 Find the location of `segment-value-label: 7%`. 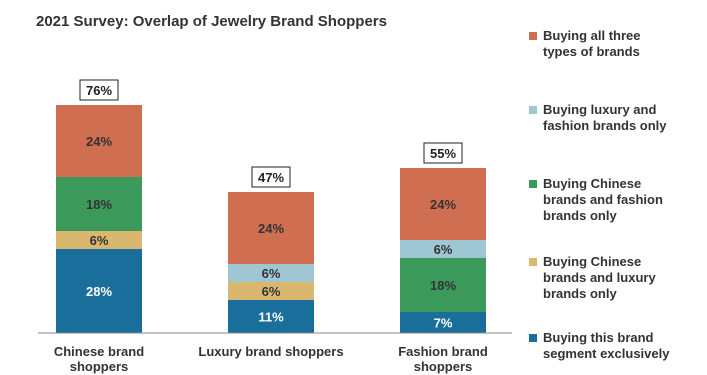

segment-value-label: 7% is located at coordinates (443, 323).